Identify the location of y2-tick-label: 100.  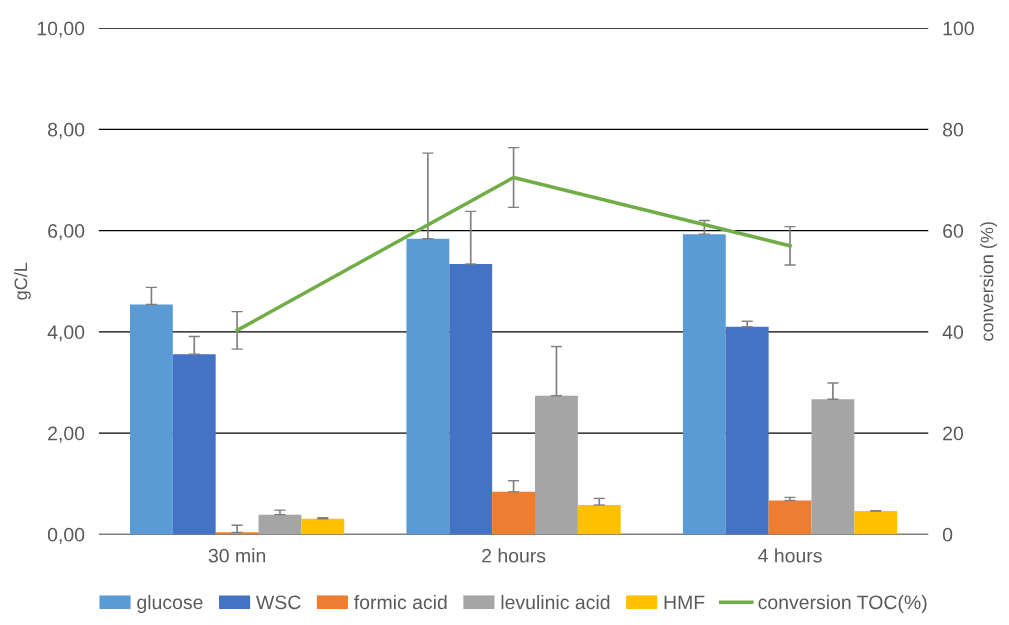
(958, 28).